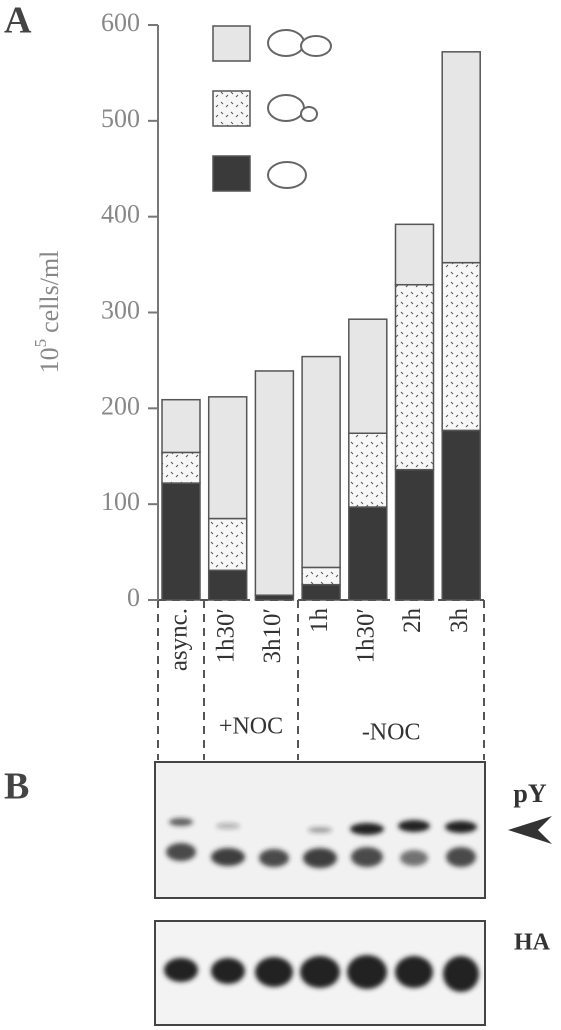  Describe the element at coordinates (272, 635) in the screenshot. I see `x-tick-label: 3h10′` at that location.